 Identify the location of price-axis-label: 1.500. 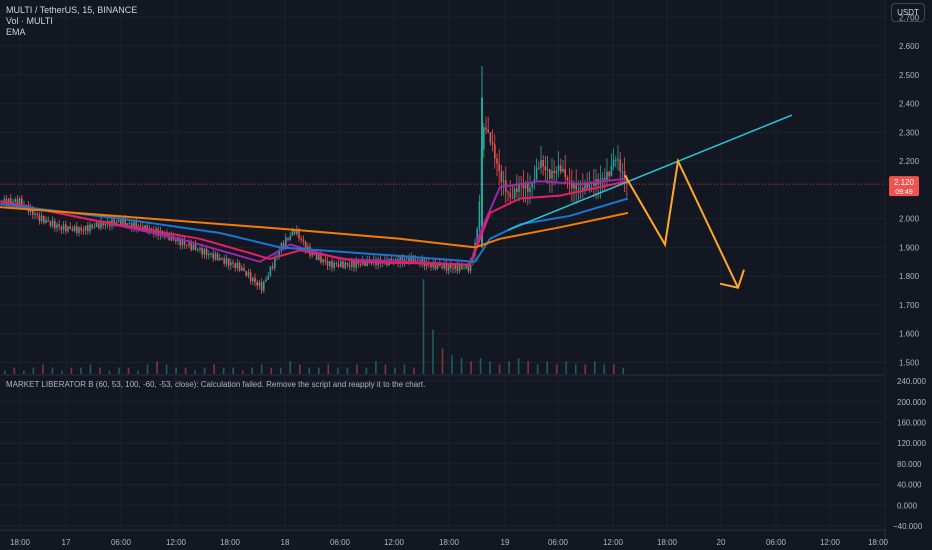
(909, 362).